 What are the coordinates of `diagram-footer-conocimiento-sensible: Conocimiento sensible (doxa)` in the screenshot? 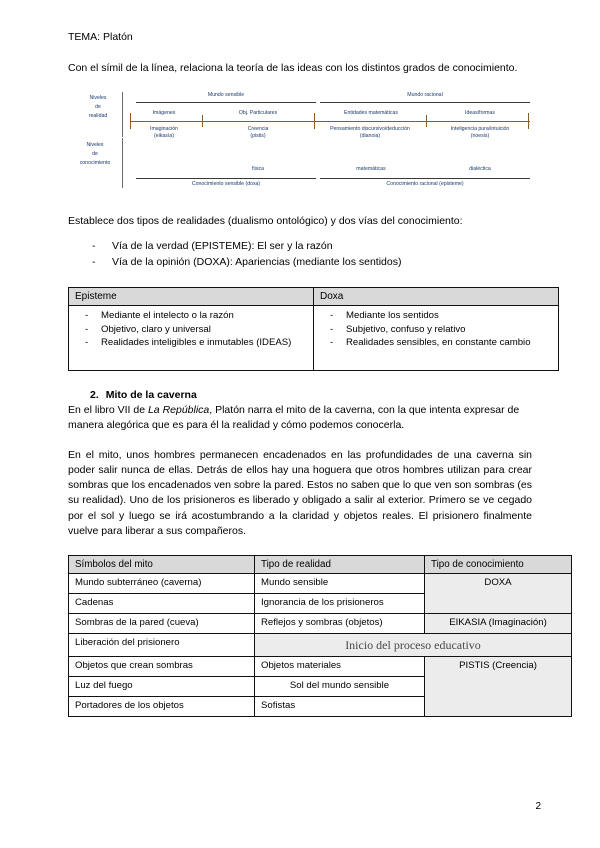 It's located at (226, 184).